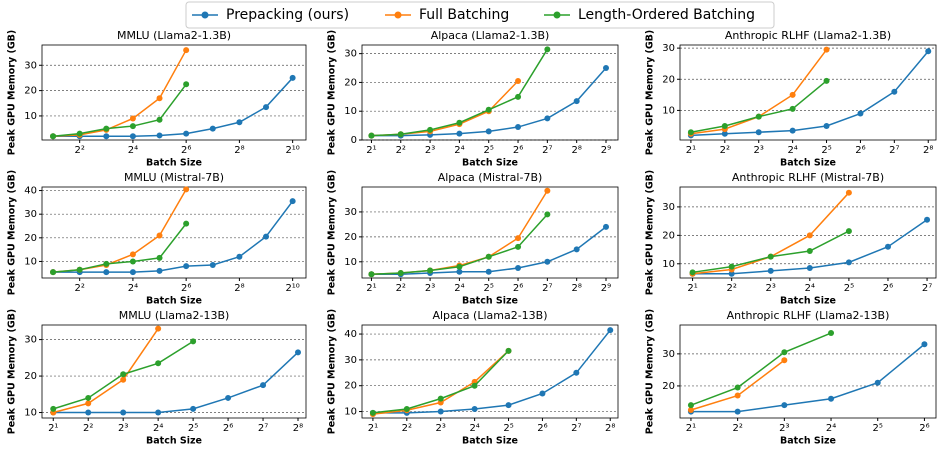  Describe the element at coordinates (292, 150) in the screenshot. I see `x-tick-label: 2¹⁰` at that location.